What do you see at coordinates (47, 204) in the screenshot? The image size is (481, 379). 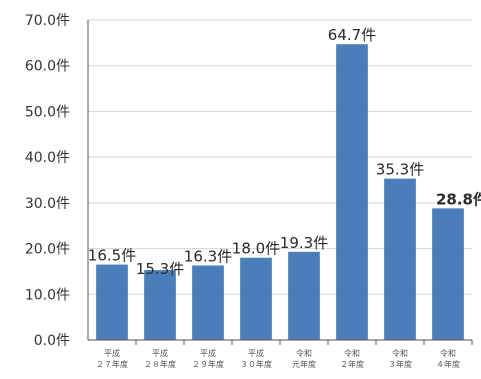 I see `y-tick-label: 30.0件` at bounding box center [47, 204].